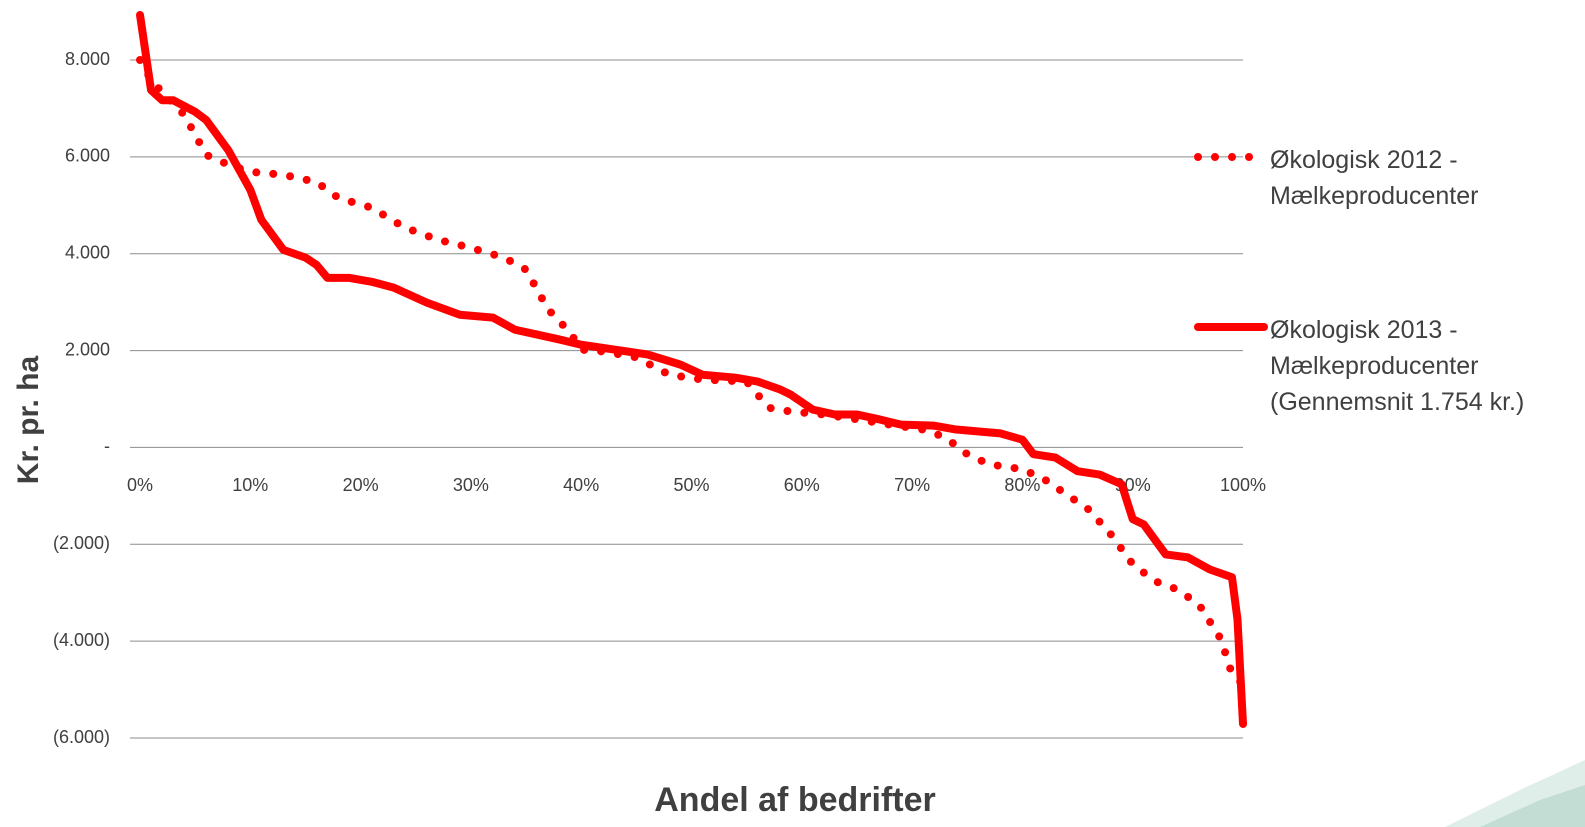 The height and width of the screenshot is (827, 1585). Describe the element at coordinates (81, 543) in the screenshot. I see `y-tick-label: (2.000)` at that location.